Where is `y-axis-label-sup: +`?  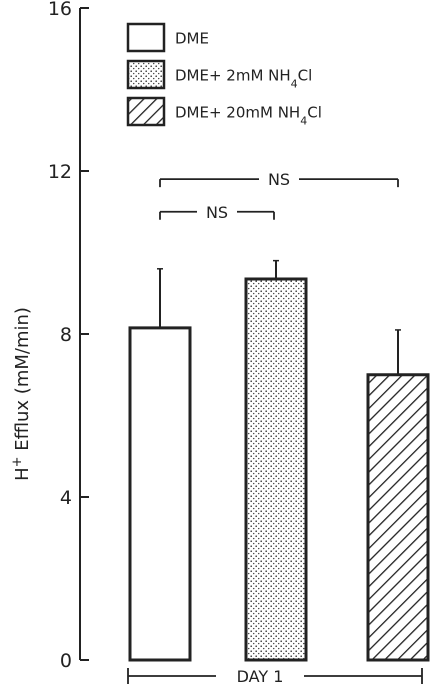 y-axis-label-sup: + is located at coordinates (17, 461).